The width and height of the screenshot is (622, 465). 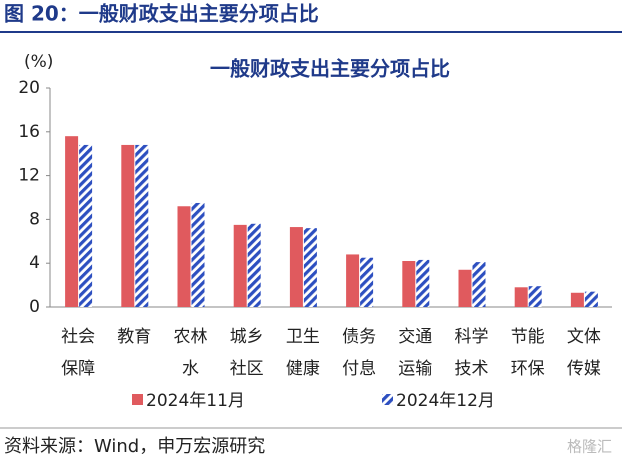 I want to click on x-tick-label: 卫生 健康, so click(x=302, y=353).